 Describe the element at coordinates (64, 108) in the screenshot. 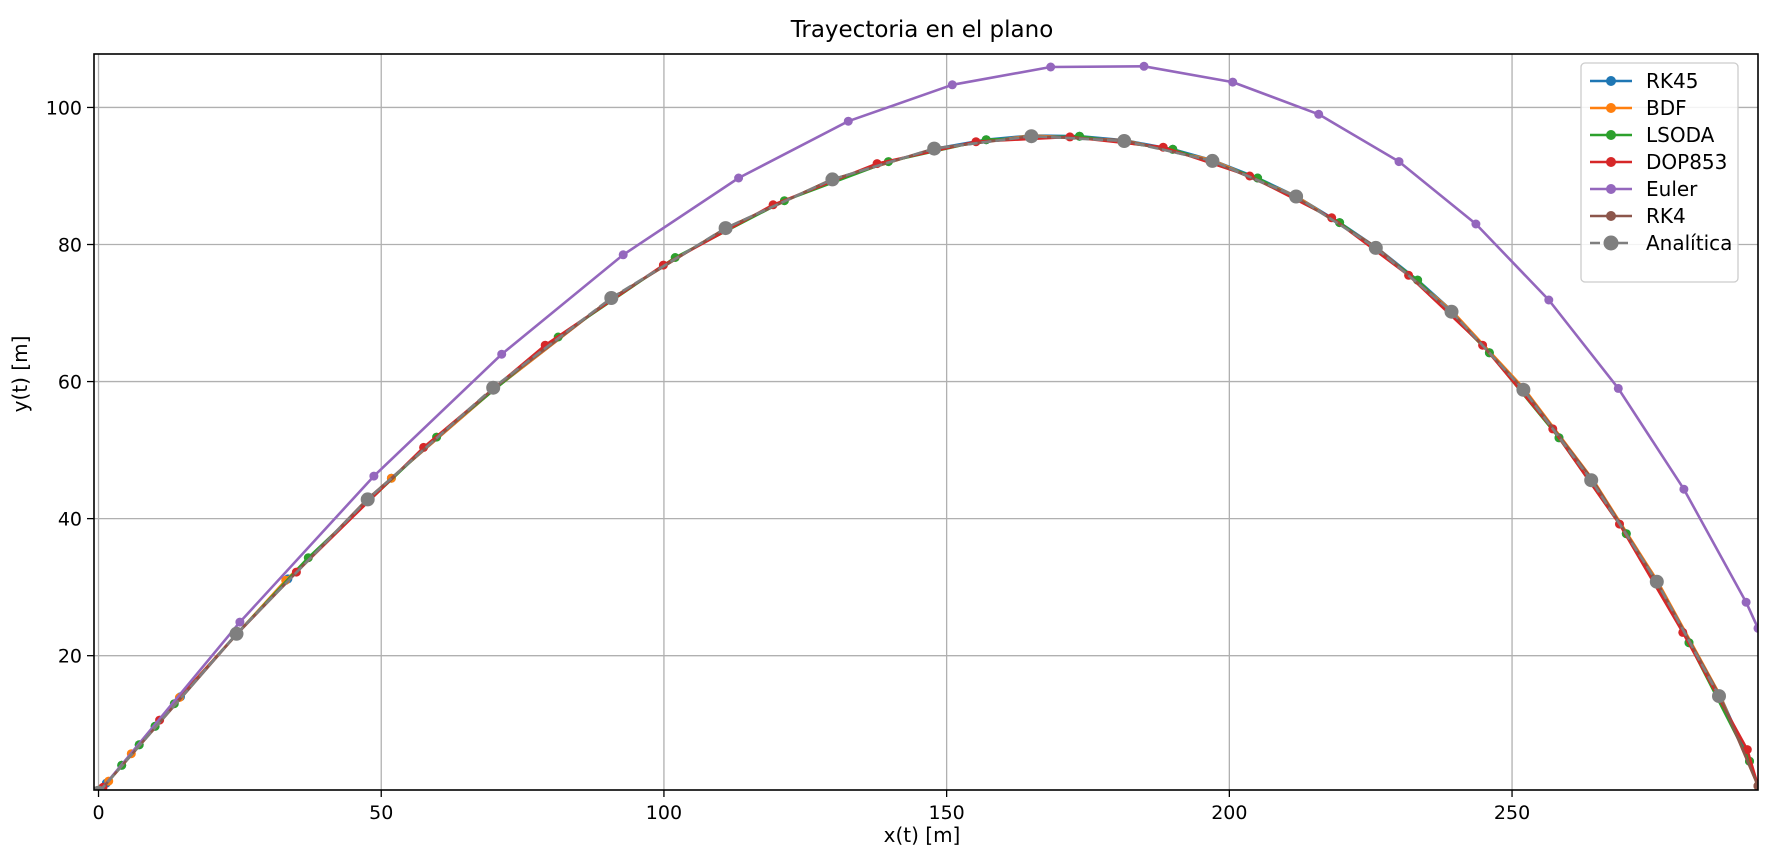

I see `y-tick-label: 100` at that location.